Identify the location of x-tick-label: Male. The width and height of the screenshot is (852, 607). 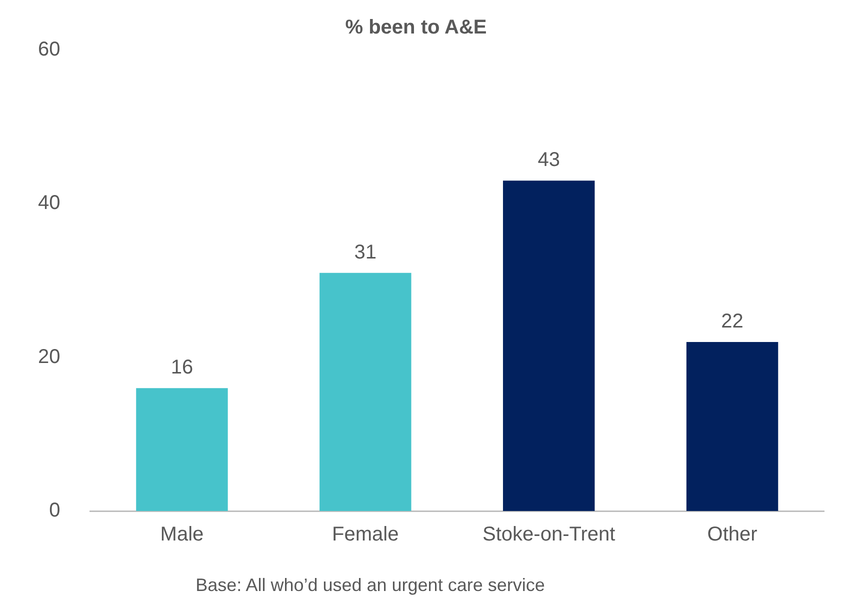
(182, 535).